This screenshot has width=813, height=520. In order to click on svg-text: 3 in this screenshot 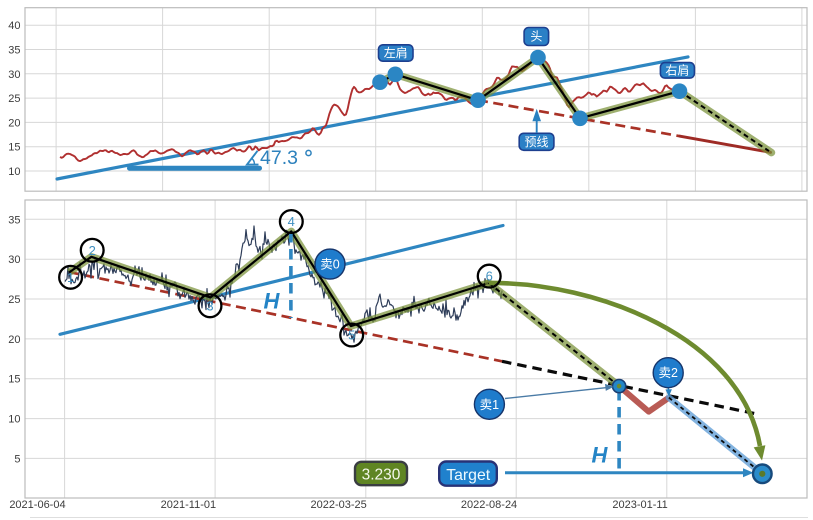, I will do `click(209, 305)`.